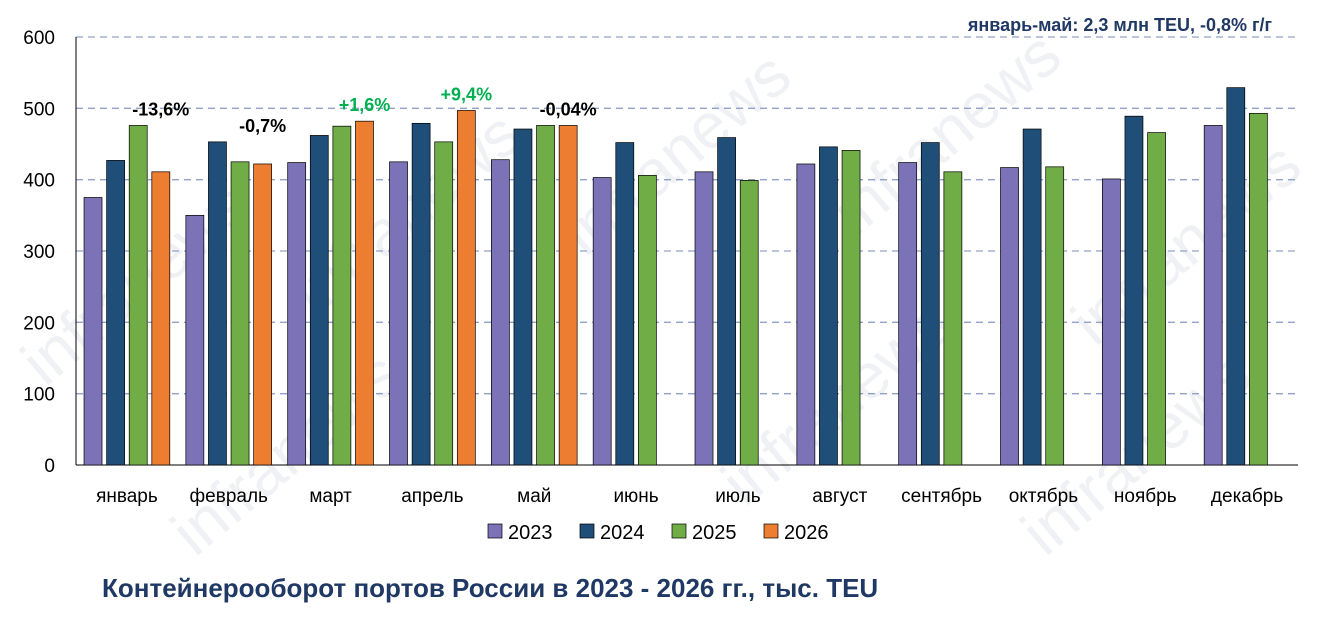 Image resolution: width=1327 pixels, height=631 pixels. Describe the element at coordinates (839, 496) in the screenshot. I see `x-category-label: август` at that location.